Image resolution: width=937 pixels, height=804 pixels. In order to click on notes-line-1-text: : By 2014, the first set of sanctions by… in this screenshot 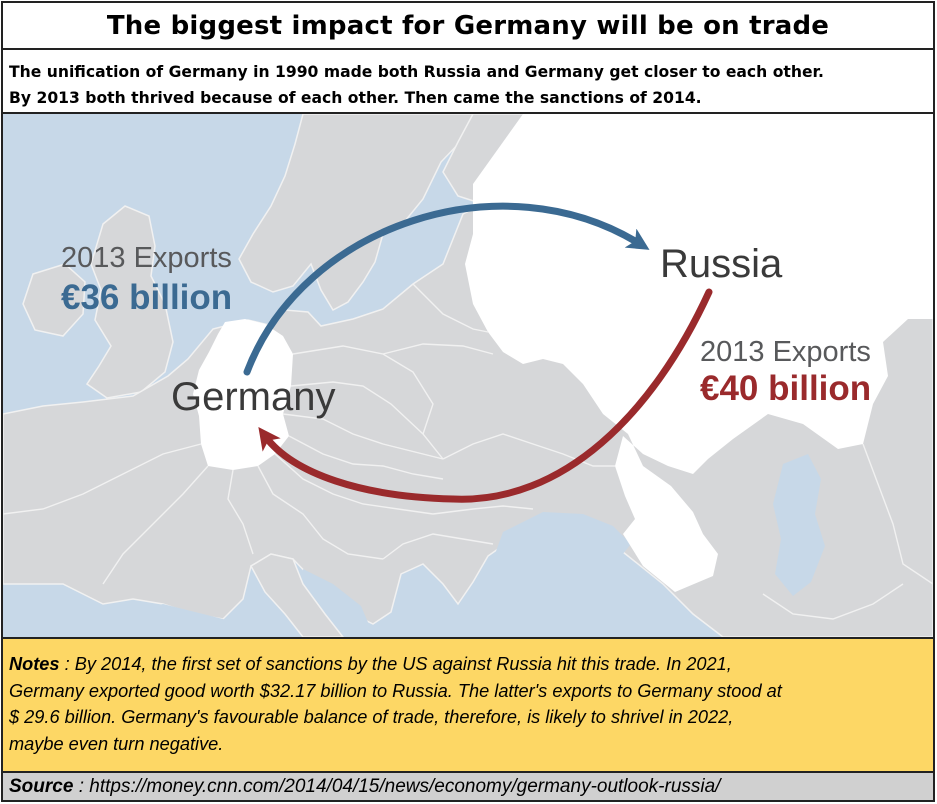, I will do `click(395, 664)`.